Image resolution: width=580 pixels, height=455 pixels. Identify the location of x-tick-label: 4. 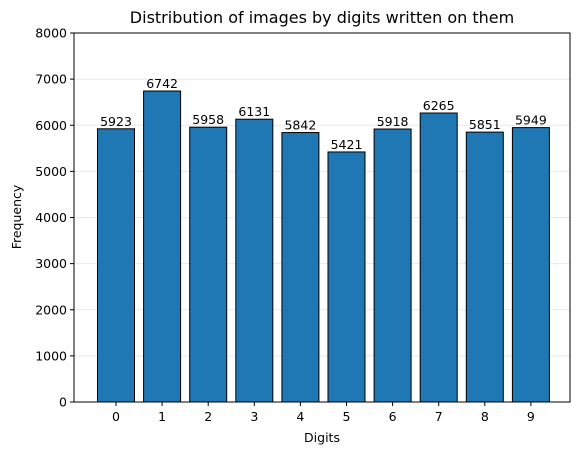
(300, 416).